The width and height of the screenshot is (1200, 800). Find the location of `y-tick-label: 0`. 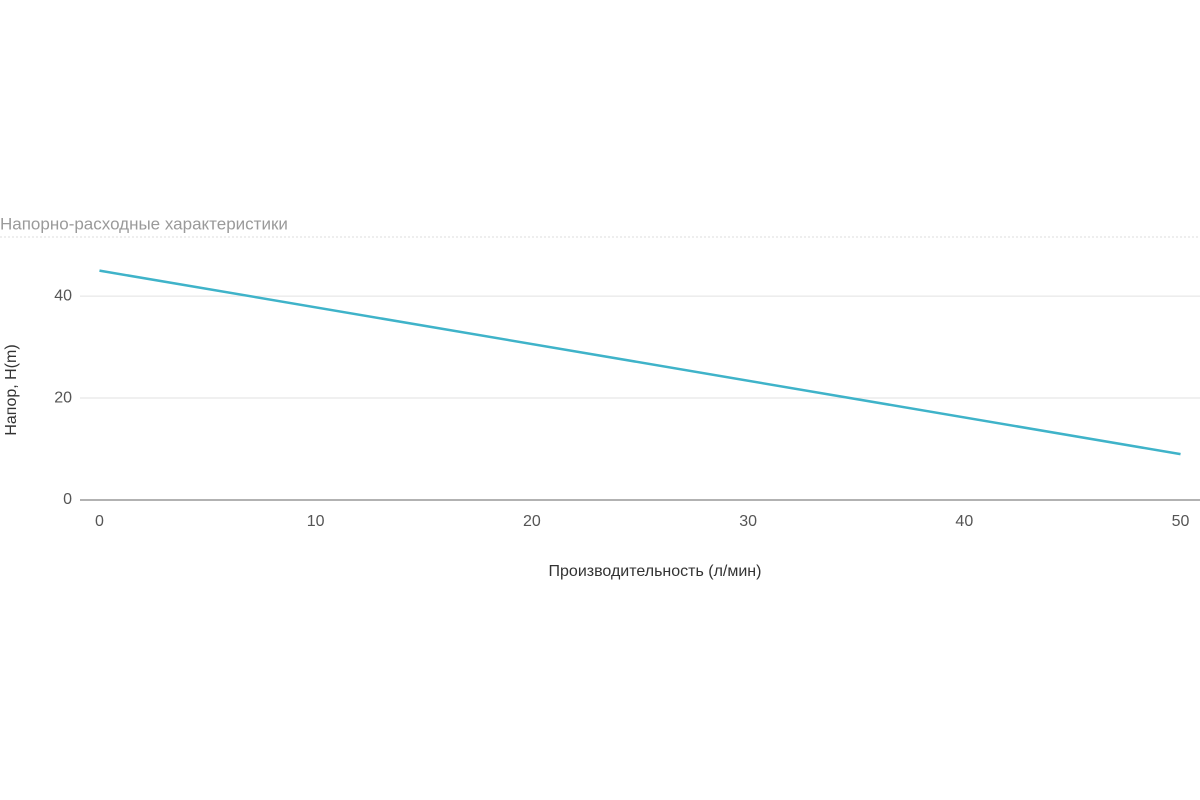

y-tick-label: 0 is located at coordinates (67, 499).